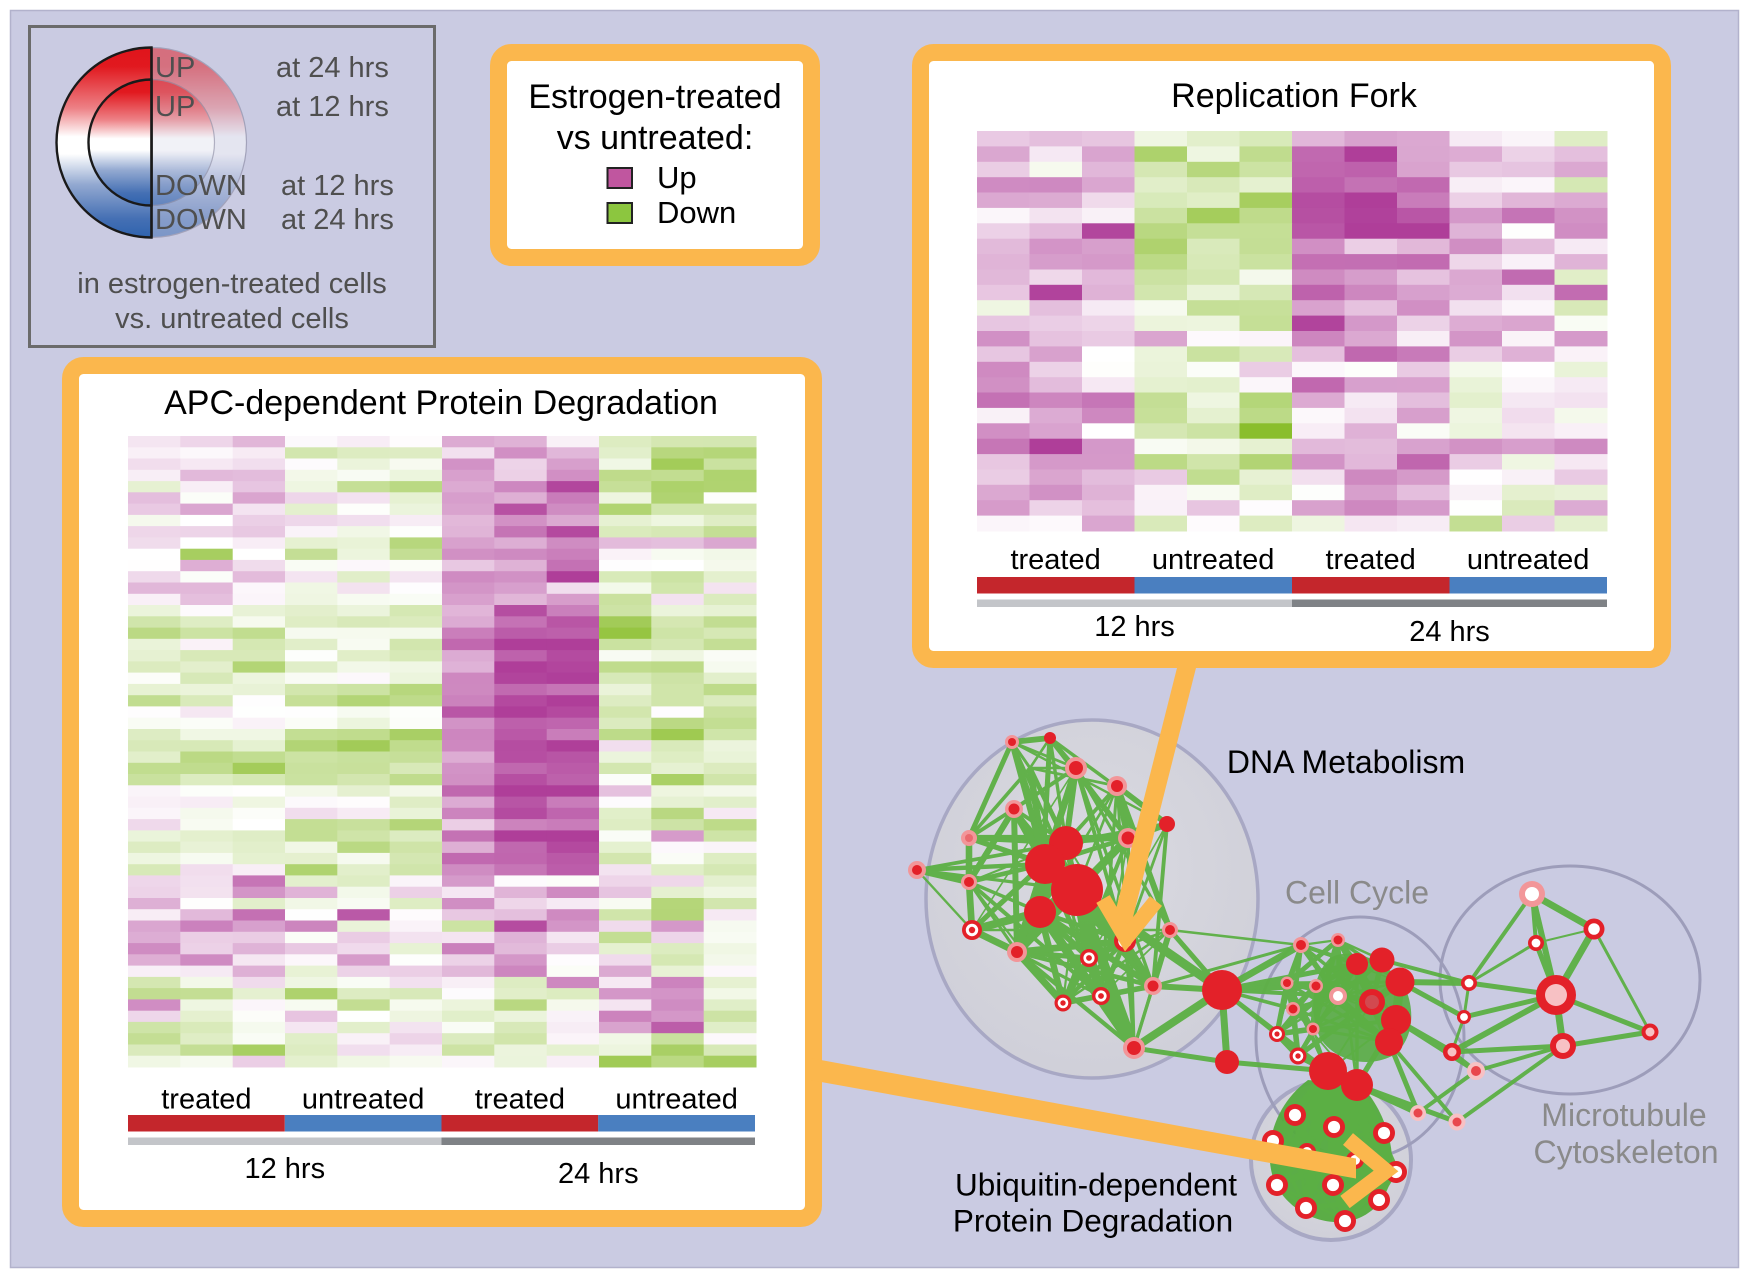 This screenshot has height=1284, width=1750. I want to click on svg-text: Microtubule, so click(1623, 1115).